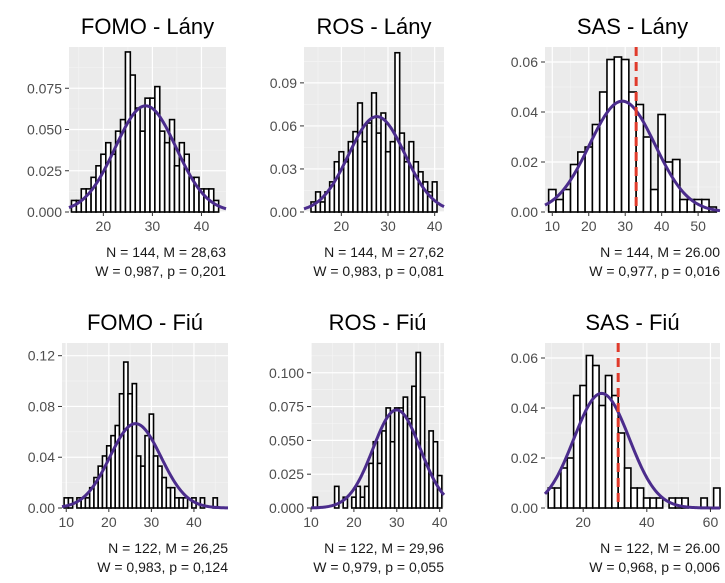 Image resolution: width=725 pixels, height=583 pixels. Describe the element at coordinates (632, 26) in the screenshot. I see `panel-title: SAS - Lány` at that location.